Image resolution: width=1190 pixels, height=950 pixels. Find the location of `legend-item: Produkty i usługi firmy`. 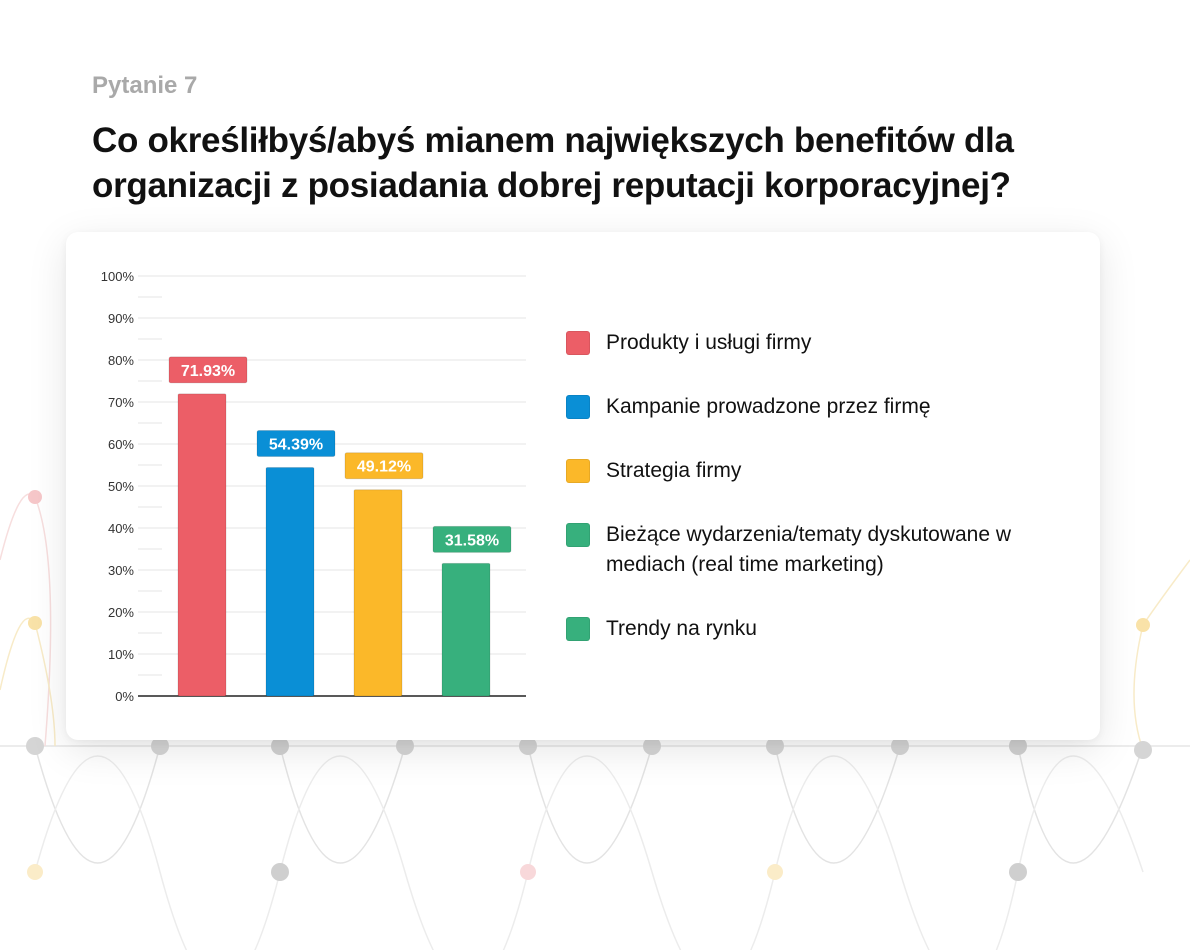

legend-item: Produkty i usługi firmy is located at coordinates (816, 343).